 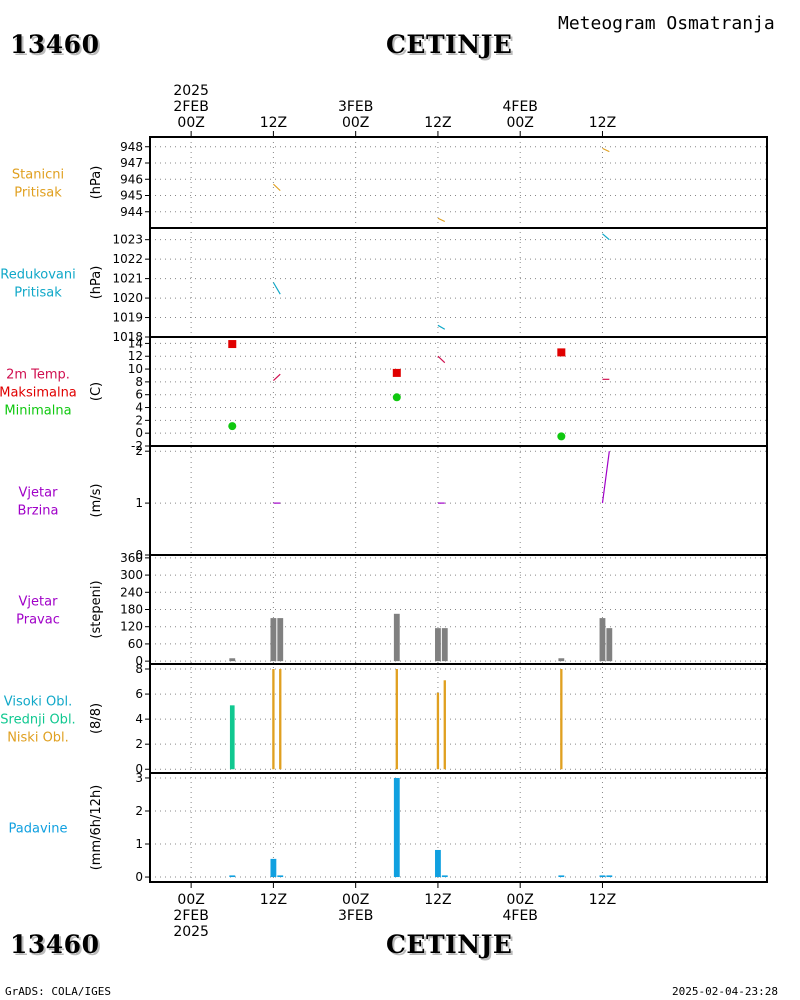 I want to click on date-label-top: 2025, so click(x=191, y=91).